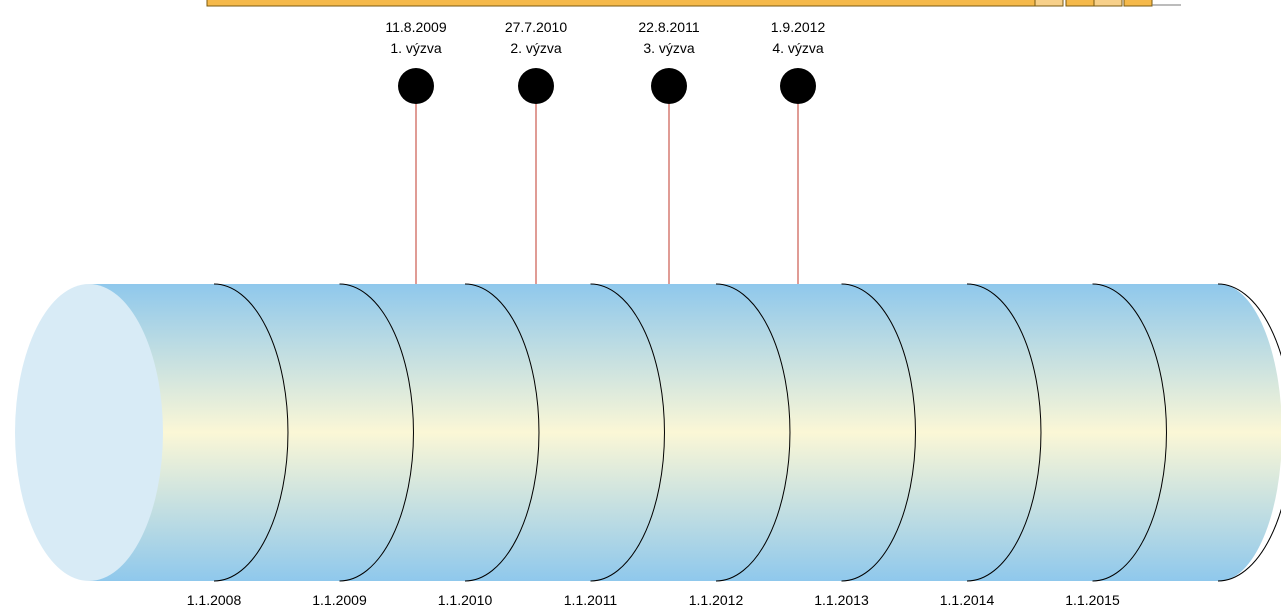  Describe the element at coordinates (591, 600) in the screenshot. I see `year-label: 1.1.2011` at that location.